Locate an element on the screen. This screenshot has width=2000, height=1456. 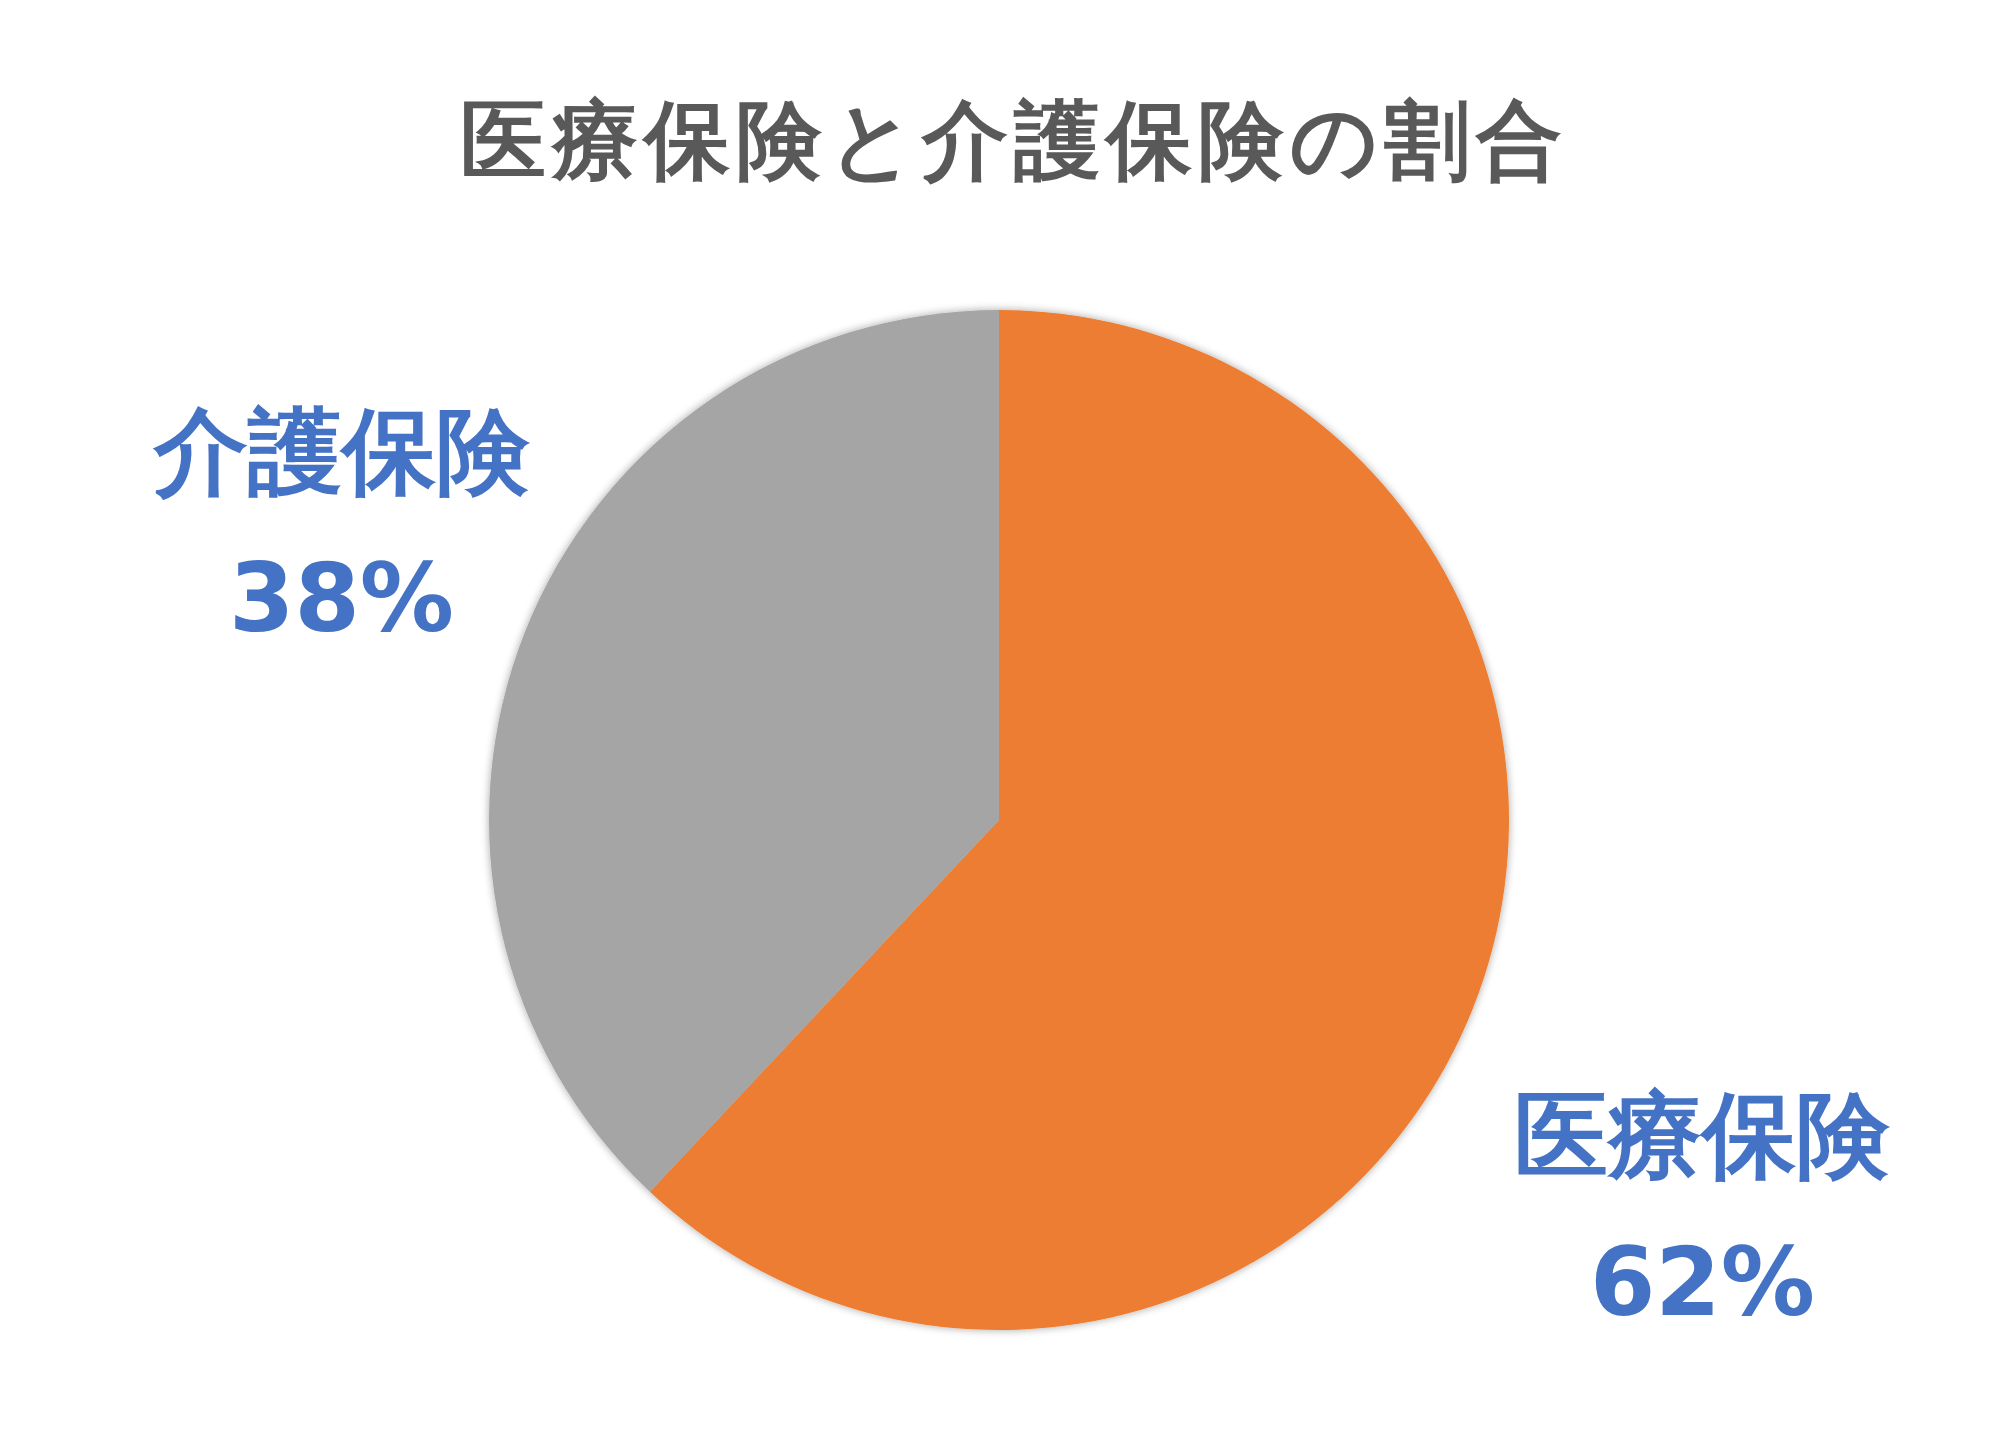
chart-title: 医療保険と介護保険の割合 is located at coordinates (1014, 140).